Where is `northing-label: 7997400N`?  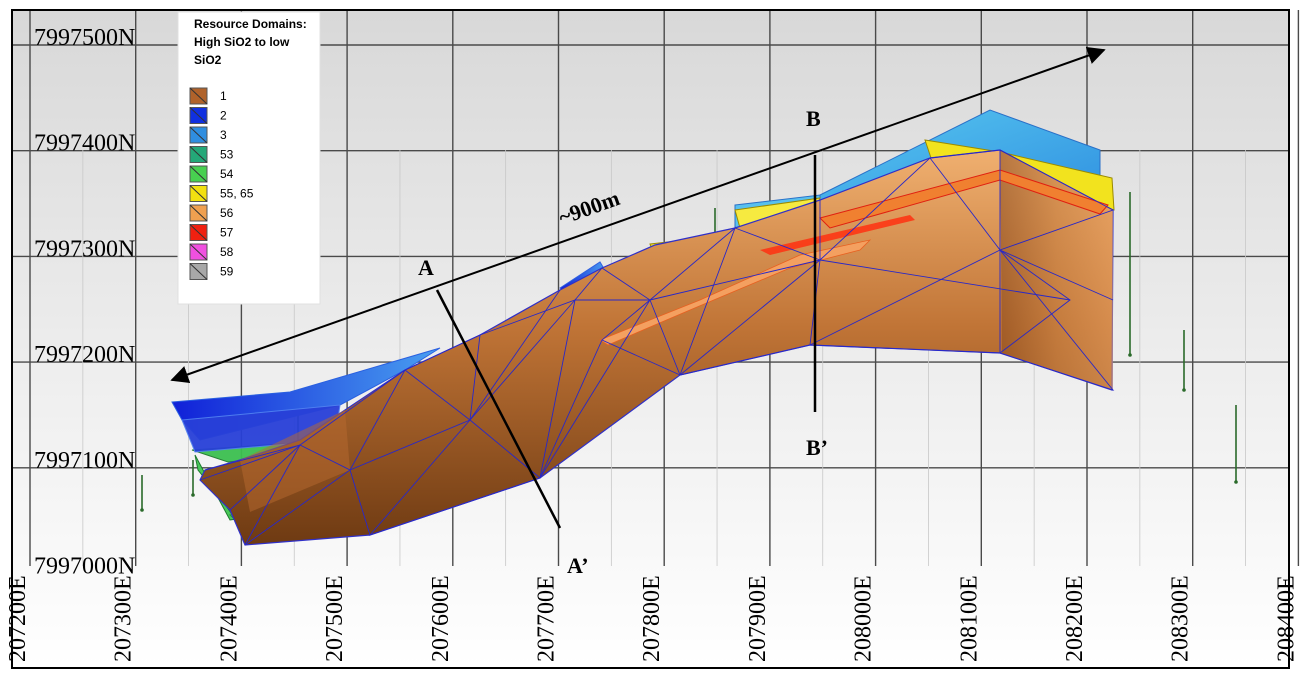
northing-label: 7997400N is located at coordinates (84, 144).